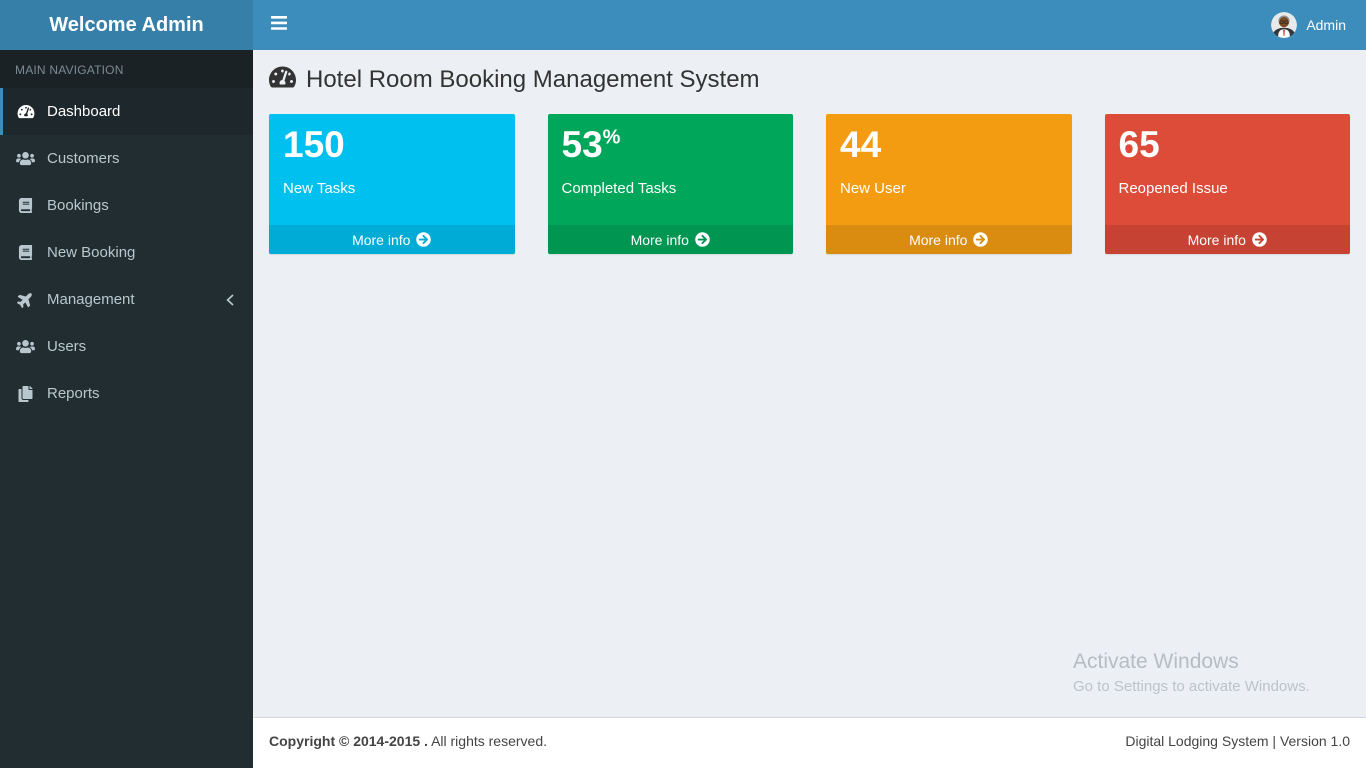  I want to click on sidebar-section-label: MAIN NAVIGATION, so click(126, 69).